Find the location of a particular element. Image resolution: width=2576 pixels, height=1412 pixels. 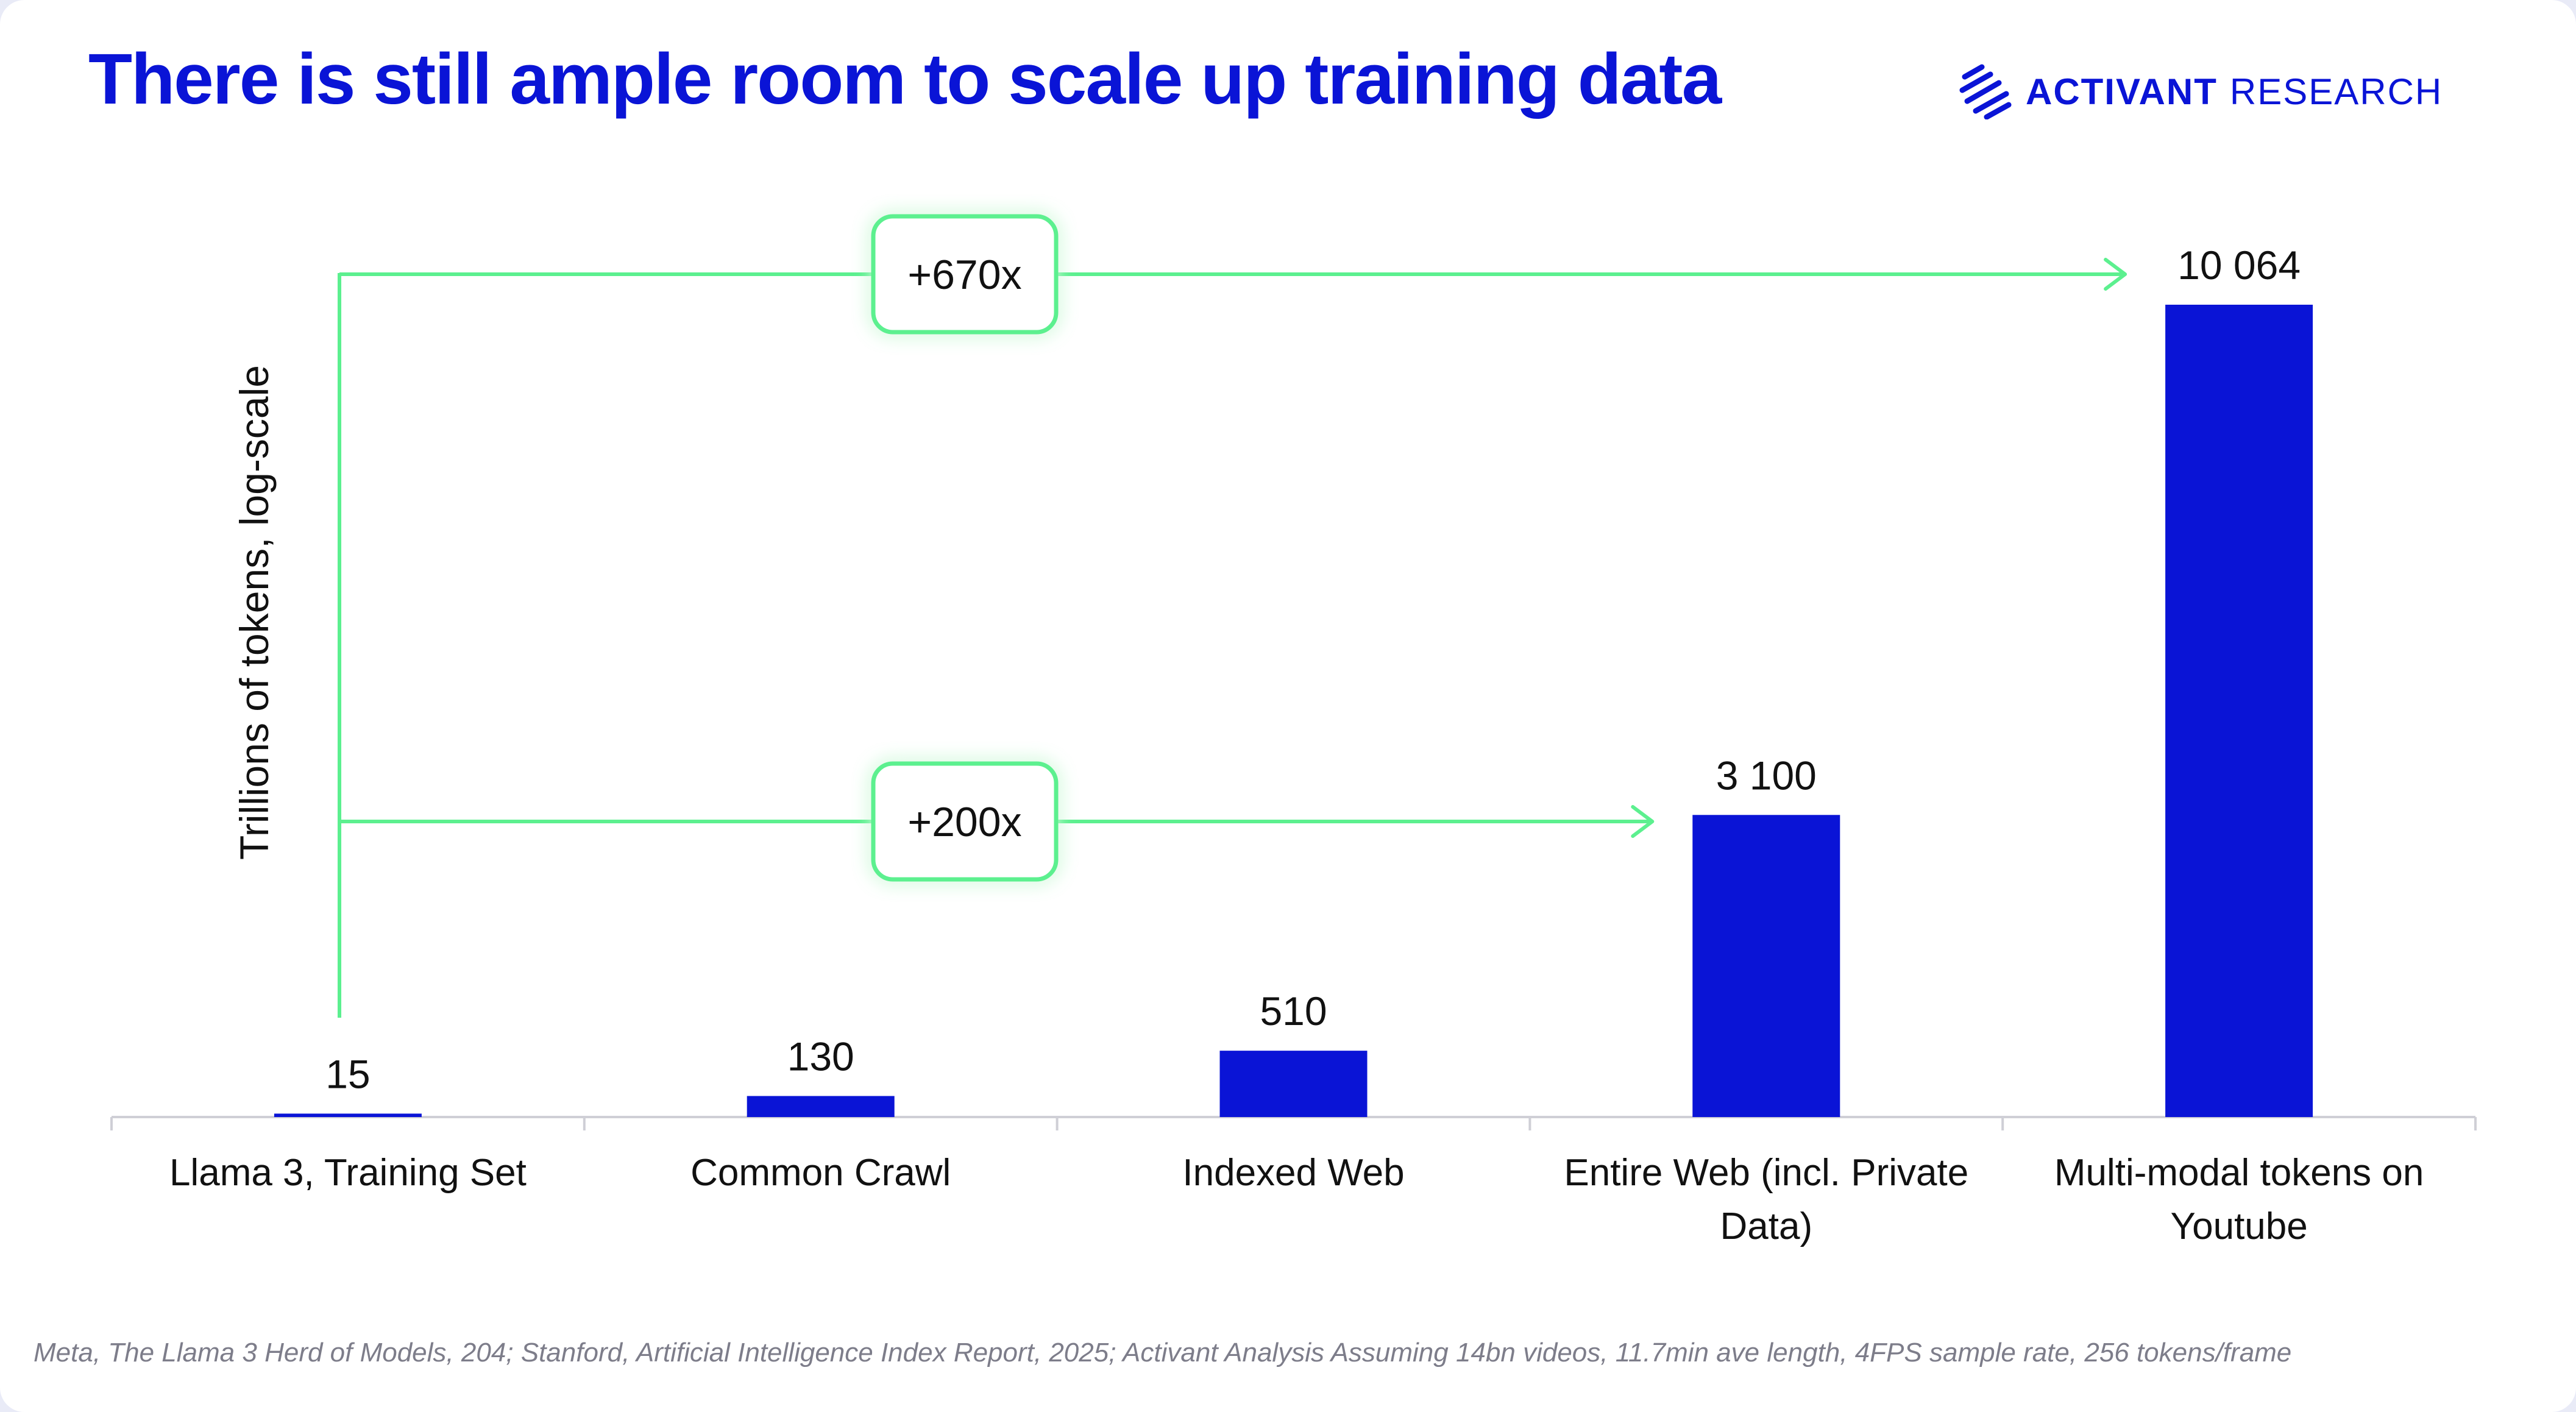

activant-logo: ACTIVANT RESEARCH is located at coordinates (2199, 92).